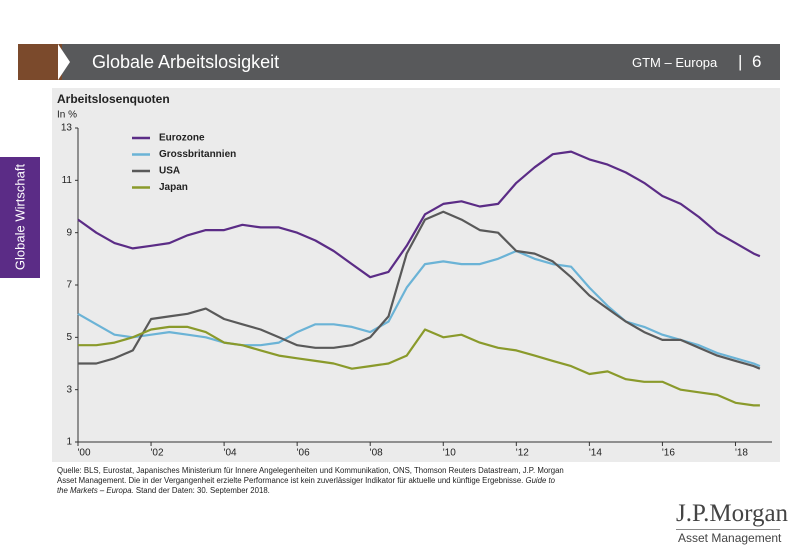  What do you see at coordinates (230, 453) in the screenshot?
I see `x-tick-label: '04` at bounding box center [230, 453].